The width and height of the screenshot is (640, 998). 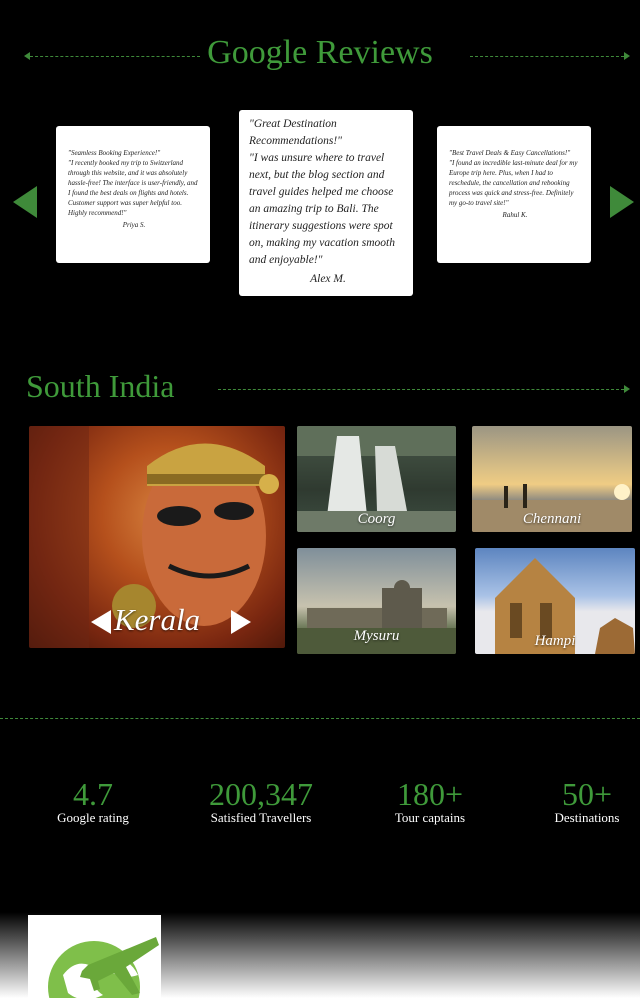 I want to click on heading-arrow-left-icon, so click(x=27, y=56).